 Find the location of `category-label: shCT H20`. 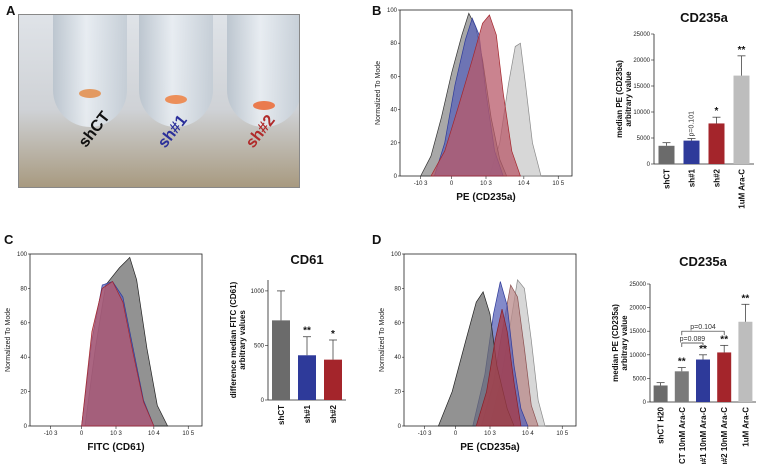

category-label: shCT H20 is located at coordinates (661, 424).